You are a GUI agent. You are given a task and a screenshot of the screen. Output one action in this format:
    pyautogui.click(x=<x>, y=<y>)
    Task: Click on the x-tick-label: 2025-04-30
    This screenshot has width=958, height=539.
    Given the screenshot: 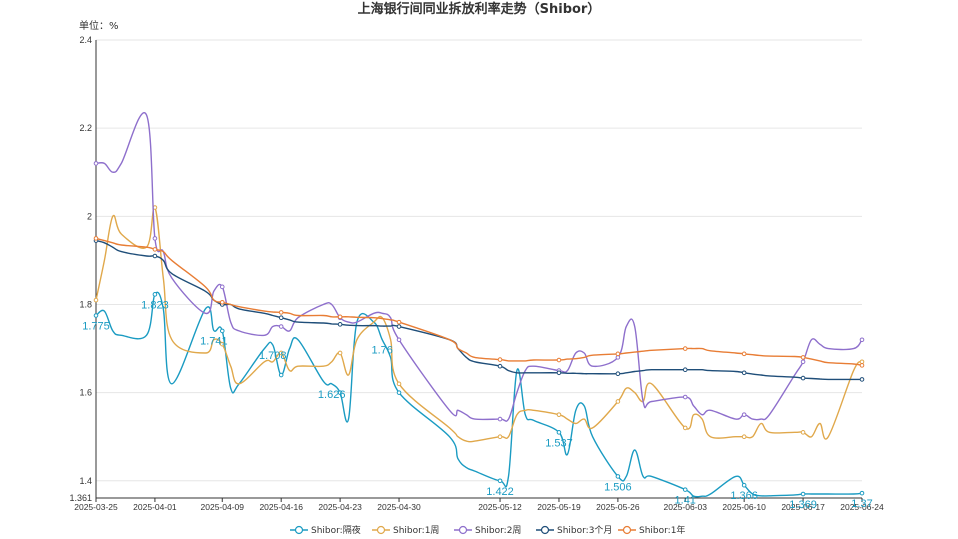 What is the action you would take?
    pyautogui.click(x=399, y=507)
    